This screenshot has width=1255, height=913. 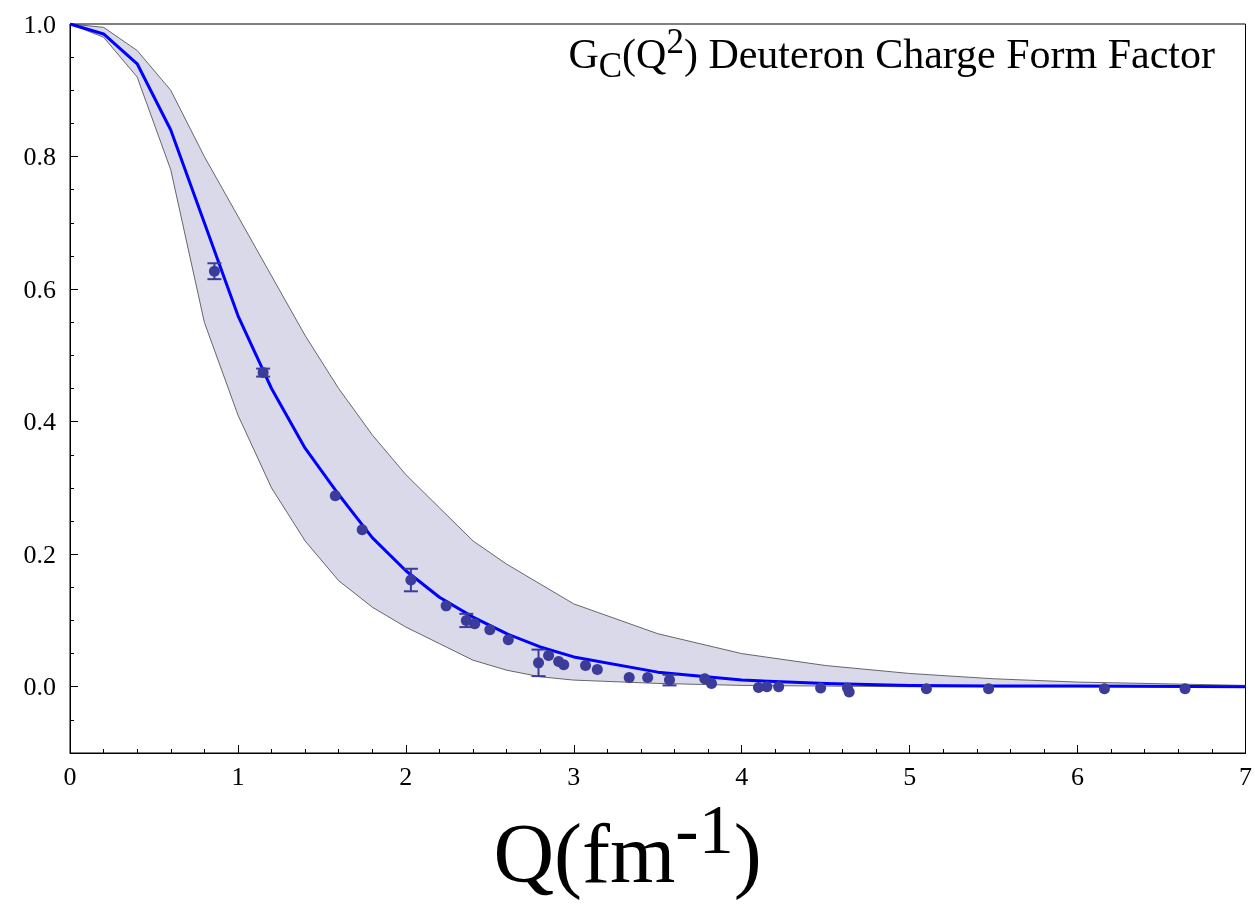 What do you see at coordinates (39, 687) in the screenshot?
I see `y-tick-label: 0.0` at bounding box center [39, 687].